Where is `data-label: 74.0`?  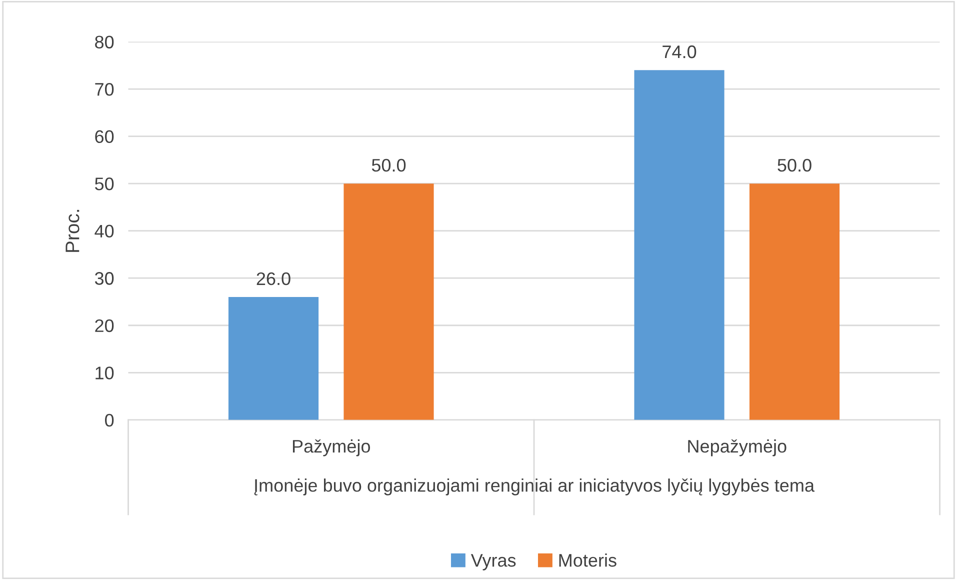 data-label: 74.0 is located at coordinates (679, 51).